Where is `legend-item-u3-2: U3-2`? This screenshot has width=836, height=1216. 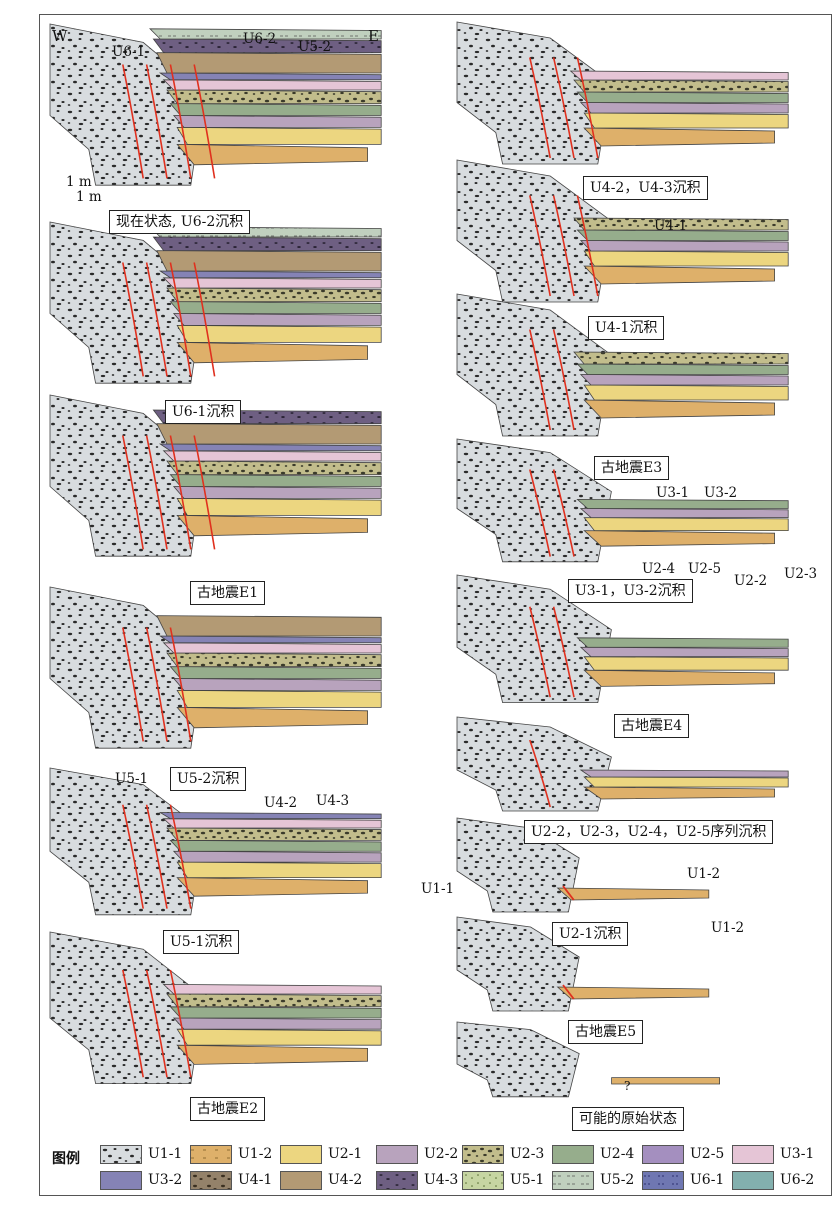 legend-item-u3-2: U3-2 is located at coordinates (141, 1180).